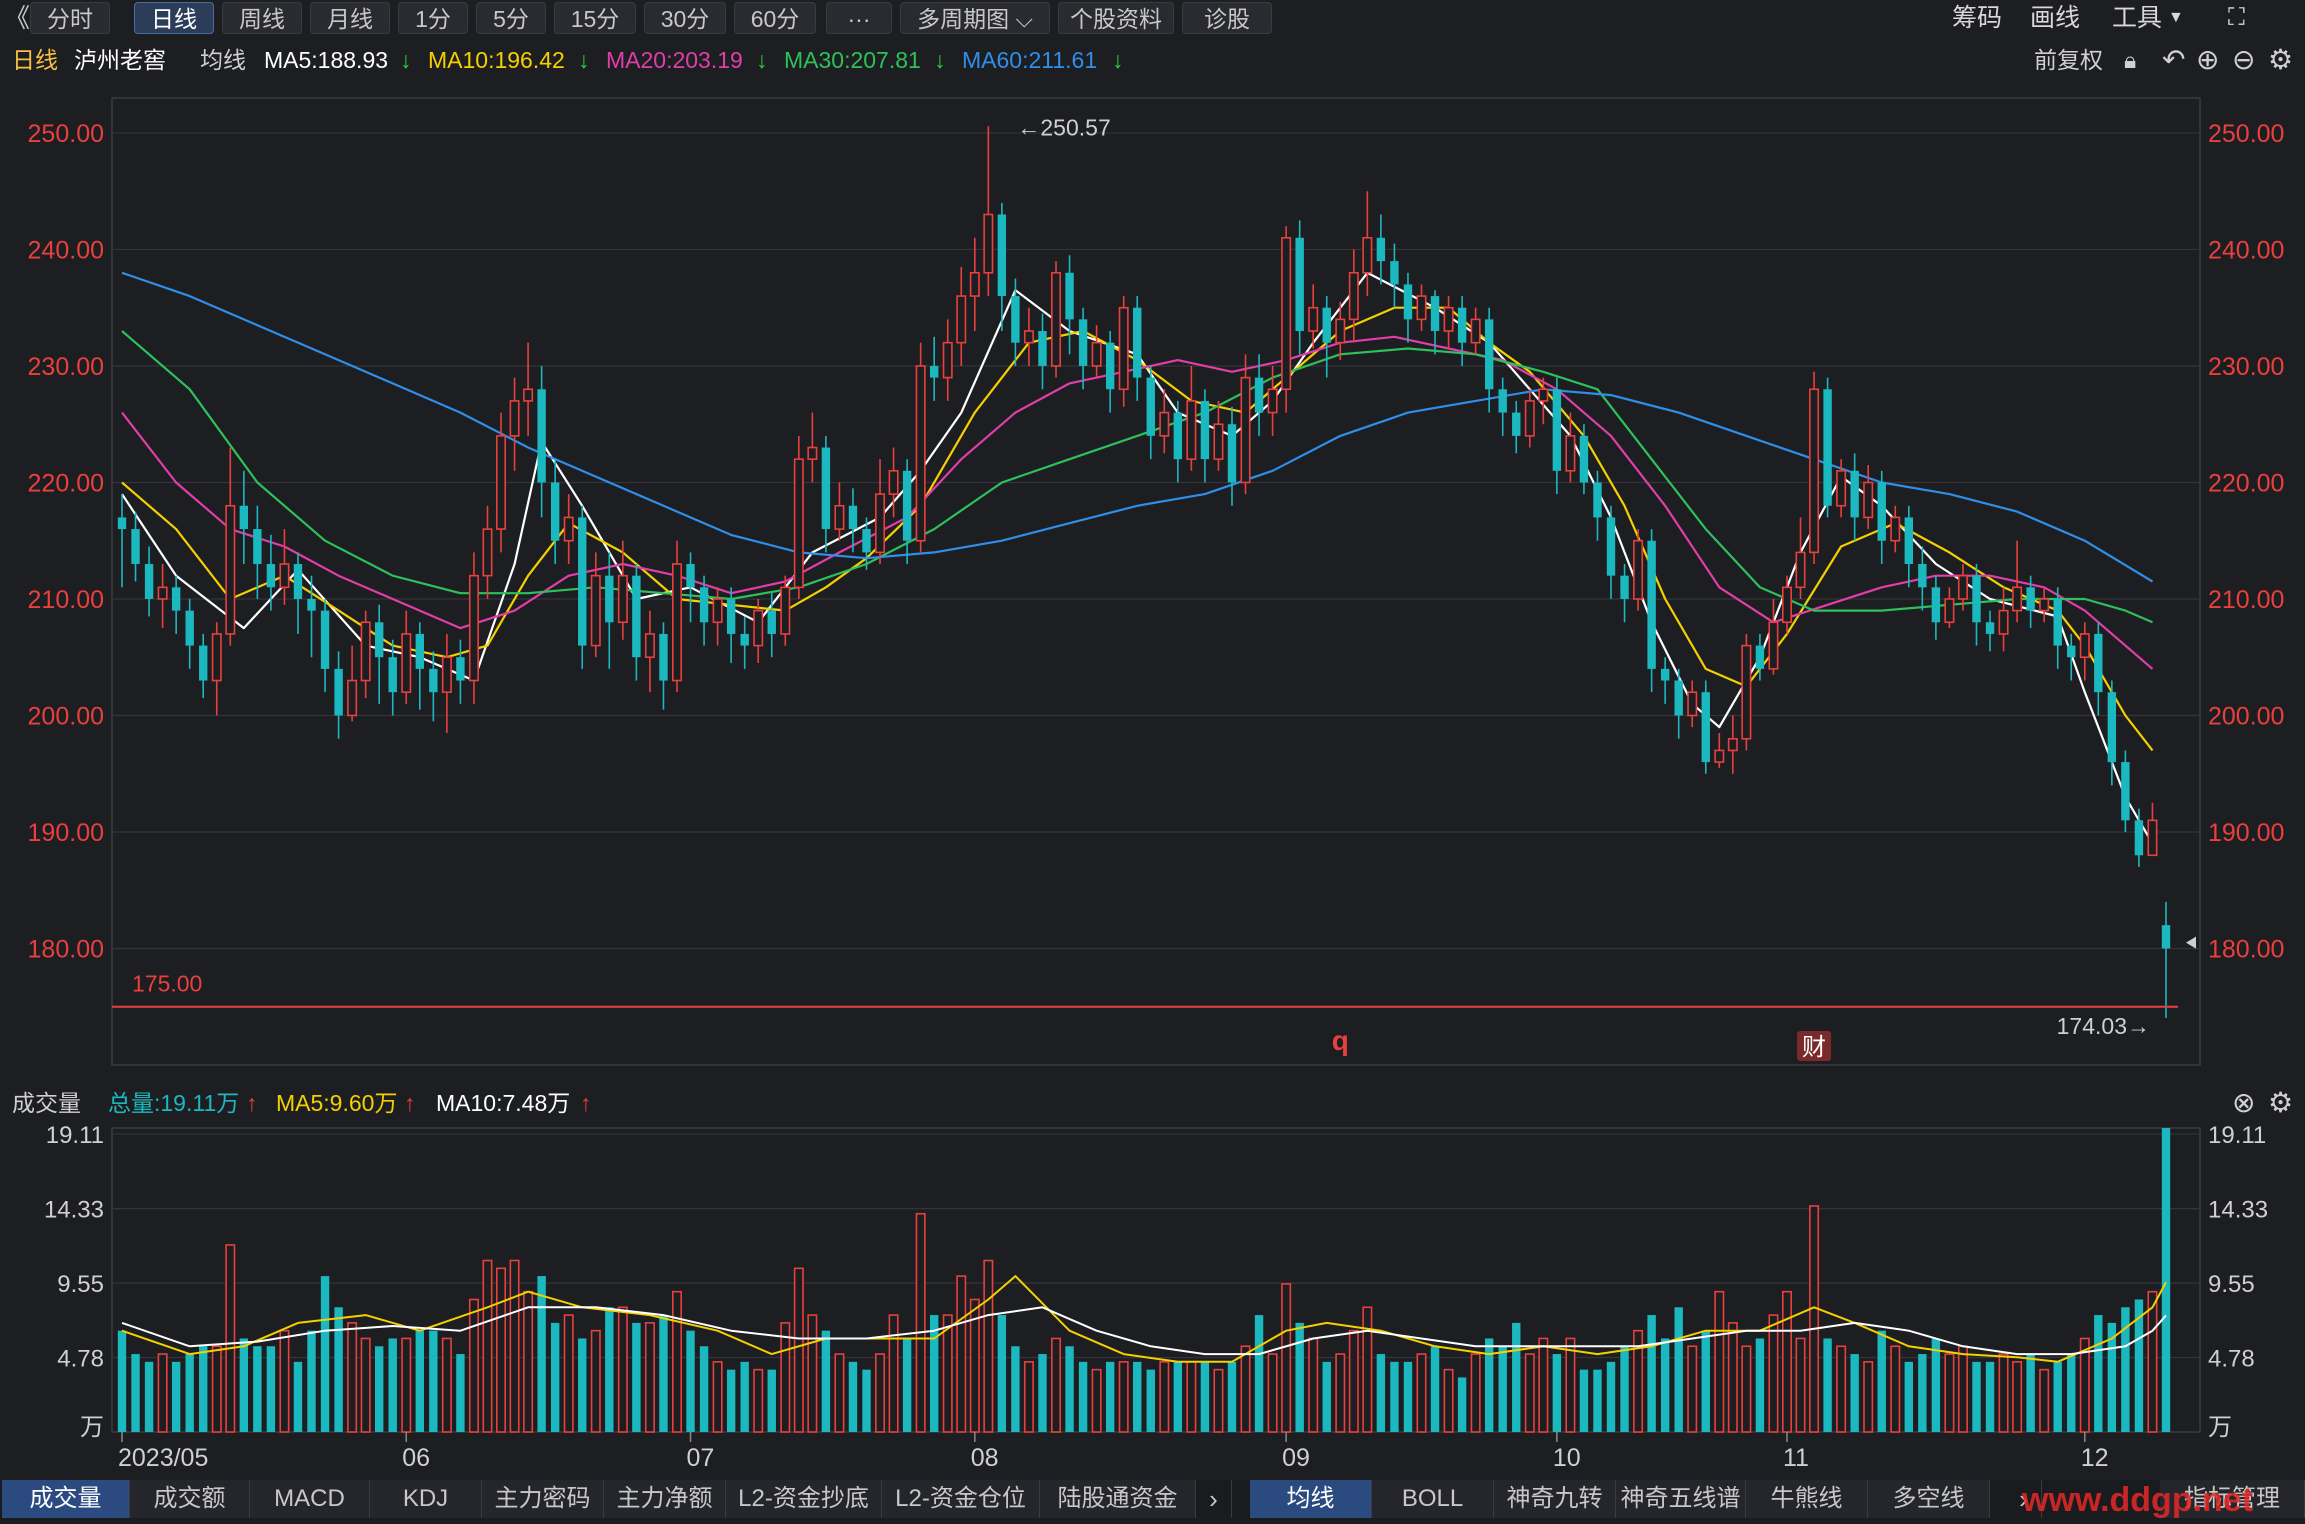  Describe the element at coordinates (804, 1499) in the screenshot. I see `indicator-tab-6: L2-资金抄底` at that location.